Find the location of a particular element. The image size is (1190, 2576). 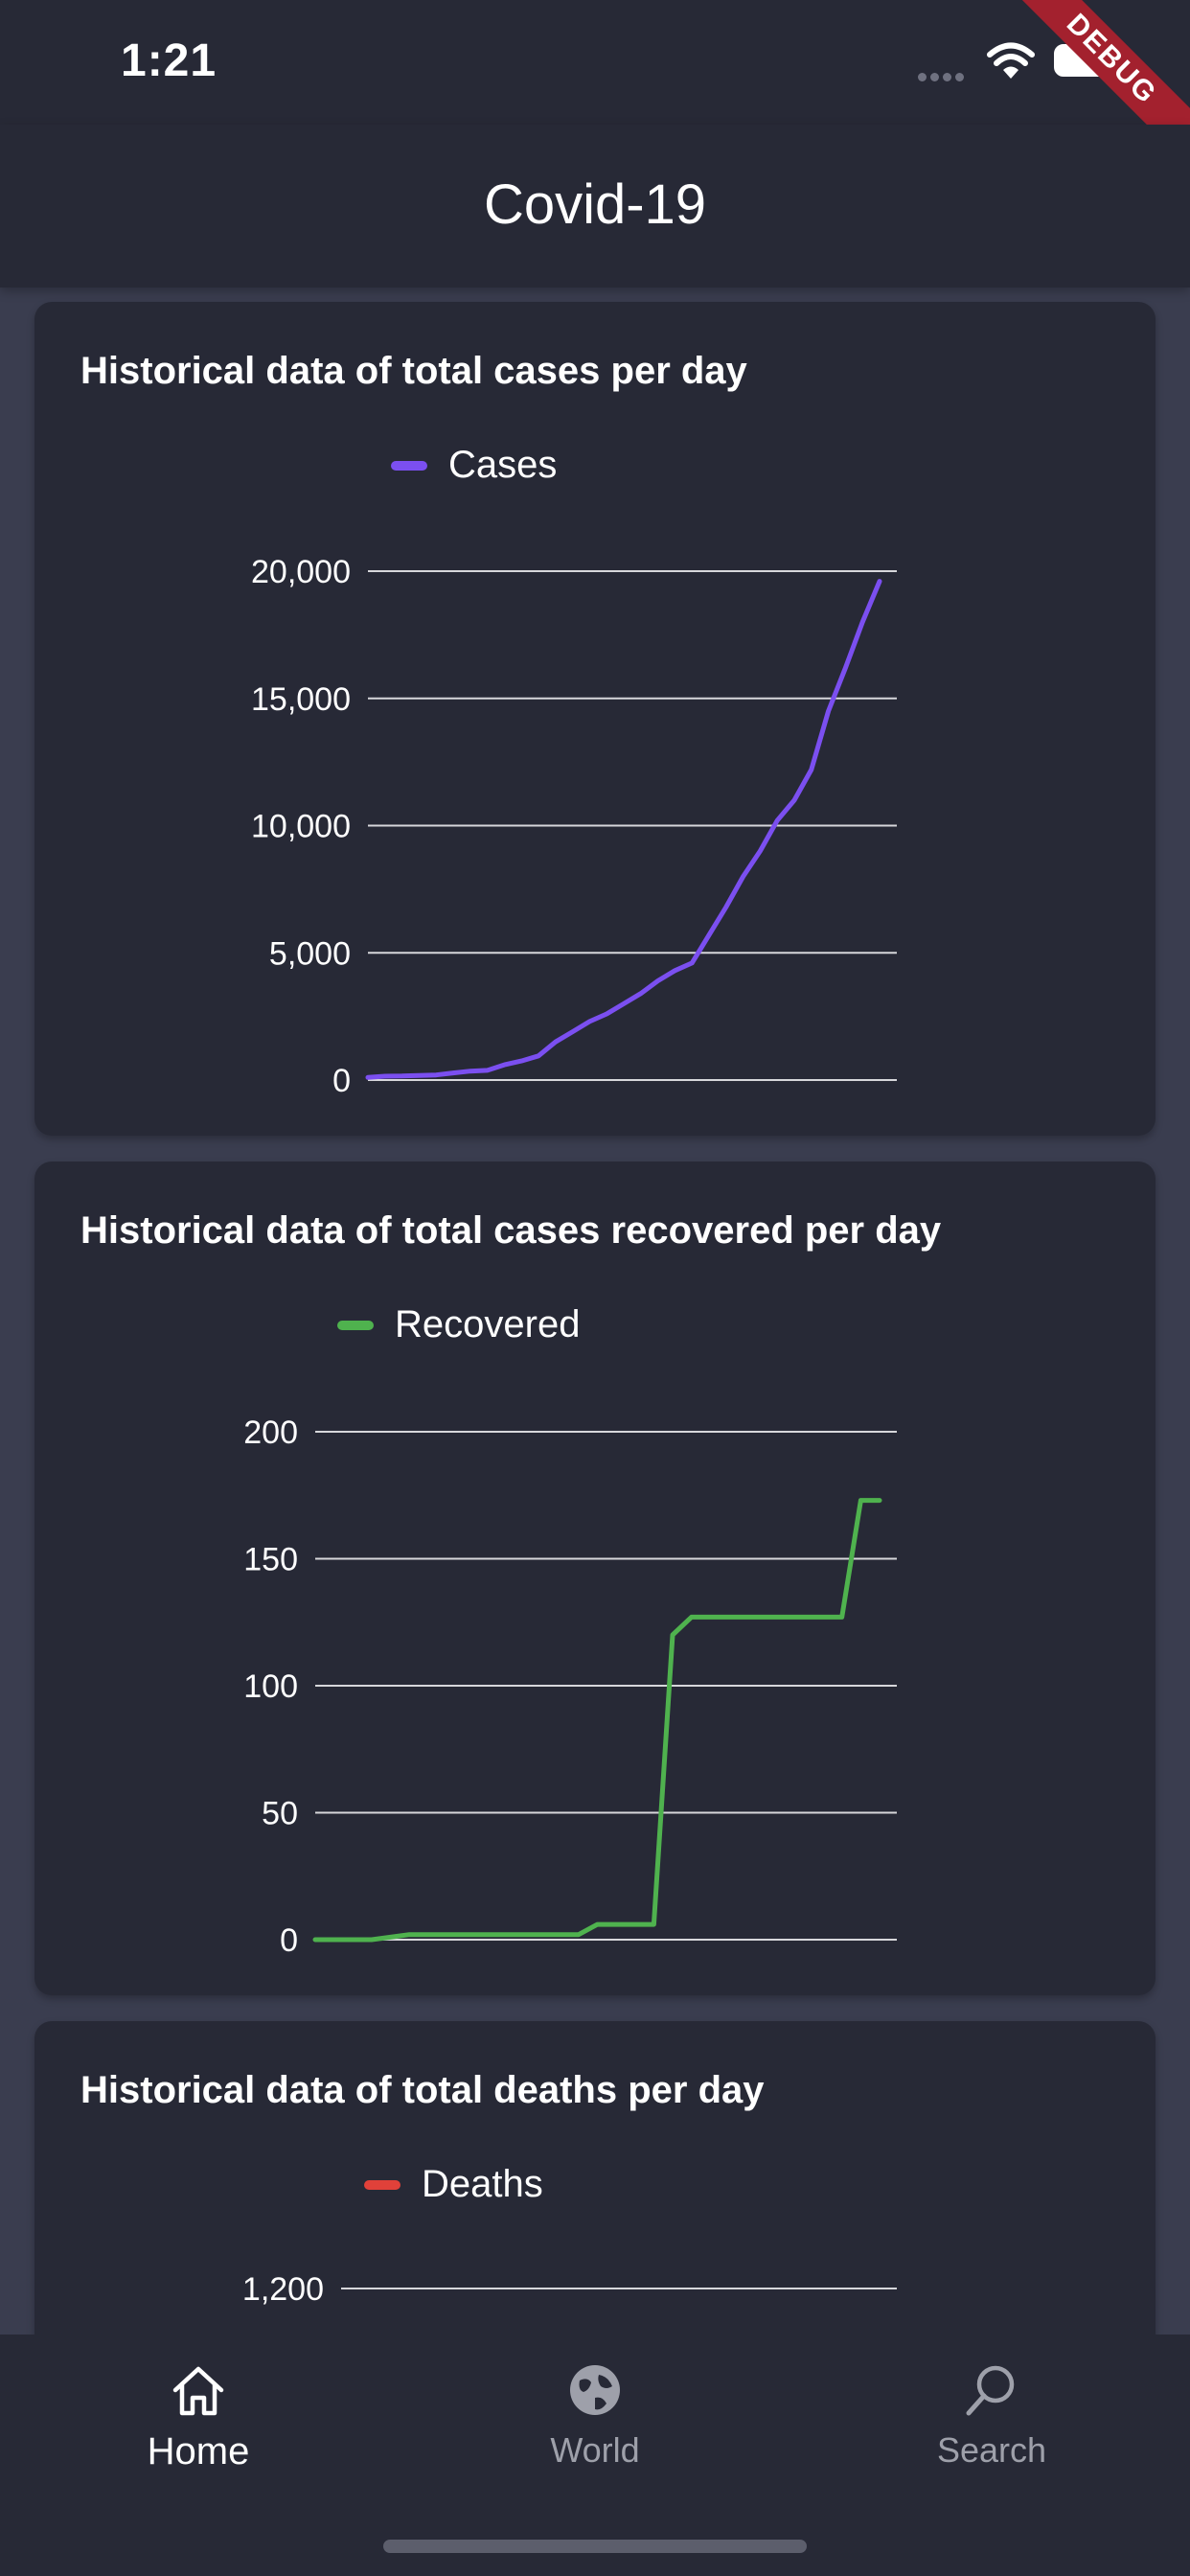

nav-item-world: World is located at coordinates (595, 2430).